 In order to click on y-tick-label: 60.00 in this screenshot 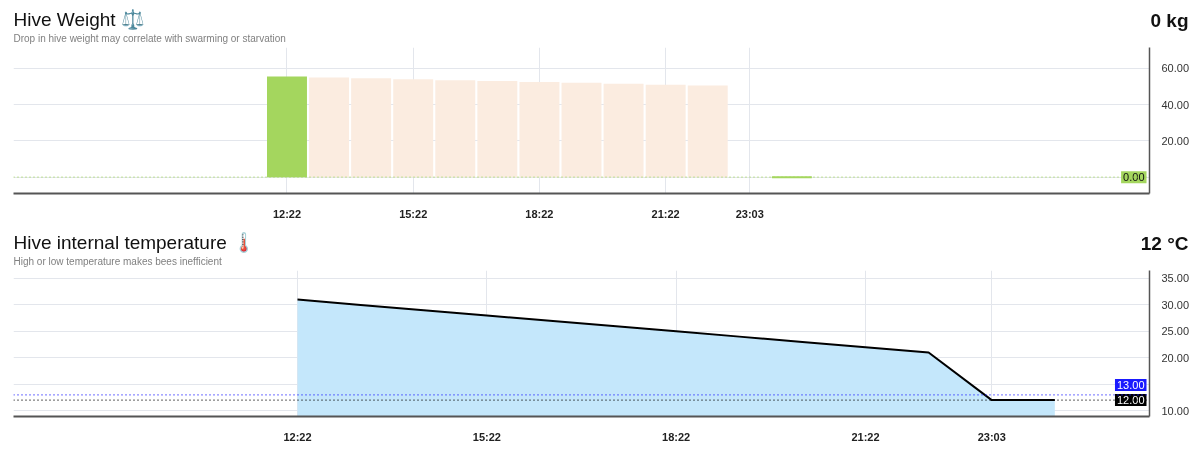, I will do `click(1175, 68)`.